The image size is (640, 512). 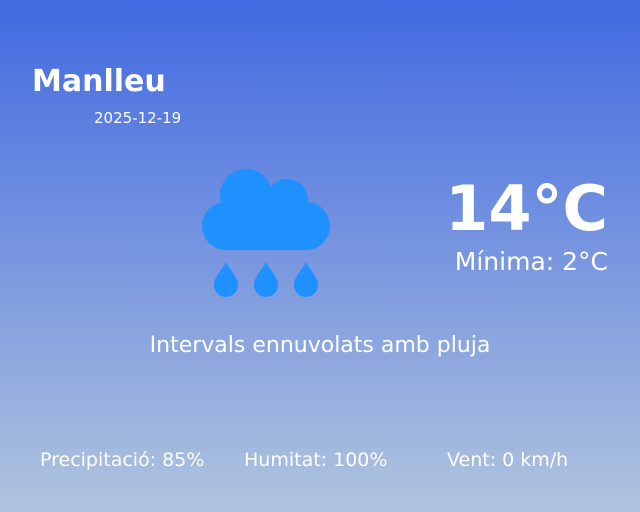 I want to click on forecast-date: 2025-12-19, so click(x=138, y=118).